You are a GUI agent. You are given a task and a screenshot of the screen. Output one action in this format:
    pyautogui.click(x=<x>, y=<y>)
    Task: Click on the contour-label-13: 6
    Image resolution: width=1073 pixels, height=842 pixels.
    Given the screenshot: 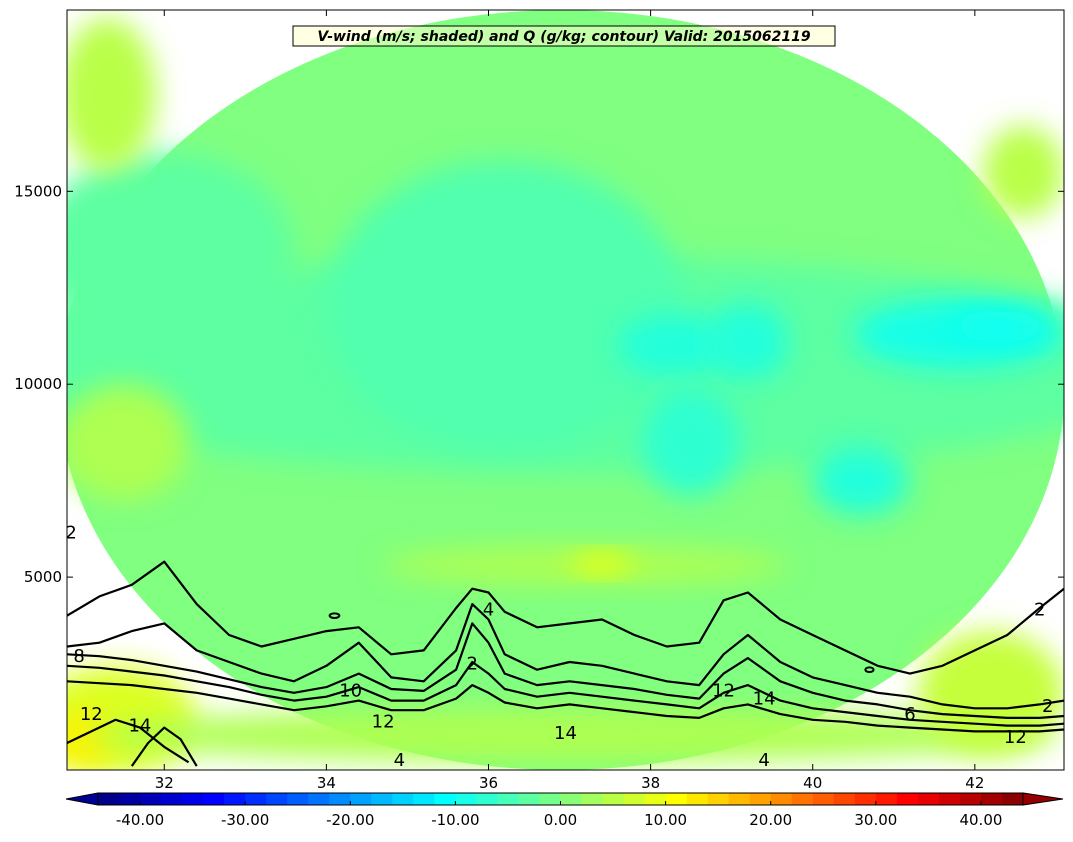 What is the action you would take?
    pyautogui.click(x=909, y=714)
    